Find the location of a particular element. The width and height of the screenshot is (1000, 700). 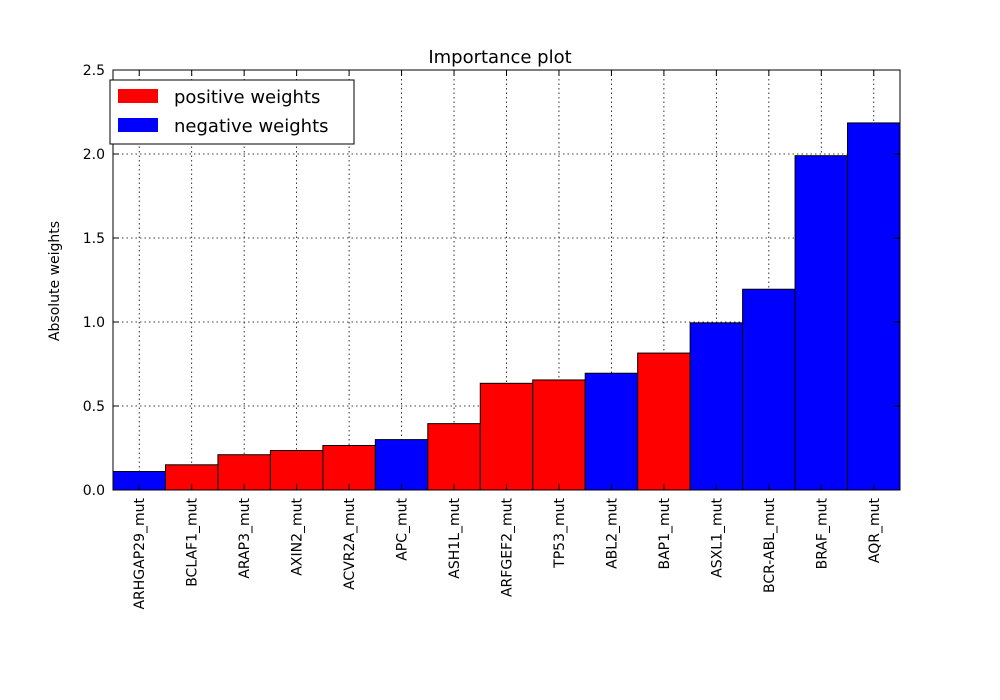

x-tick-label: ARFGEF2_mut is located at coordinates (508, 547).